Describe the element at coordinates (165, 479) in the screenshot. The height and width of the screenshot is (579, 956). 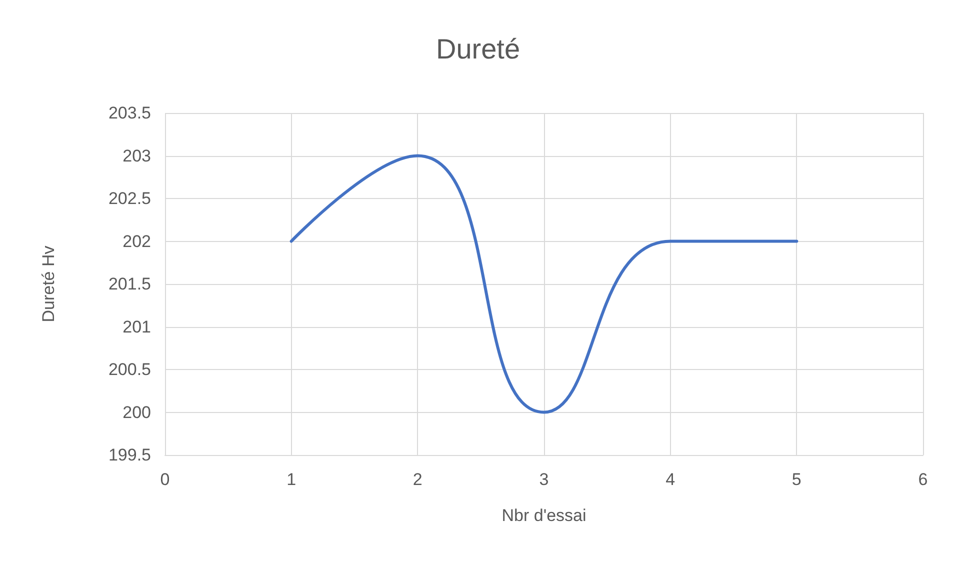
I see `x-tick-label: 0` at that location.